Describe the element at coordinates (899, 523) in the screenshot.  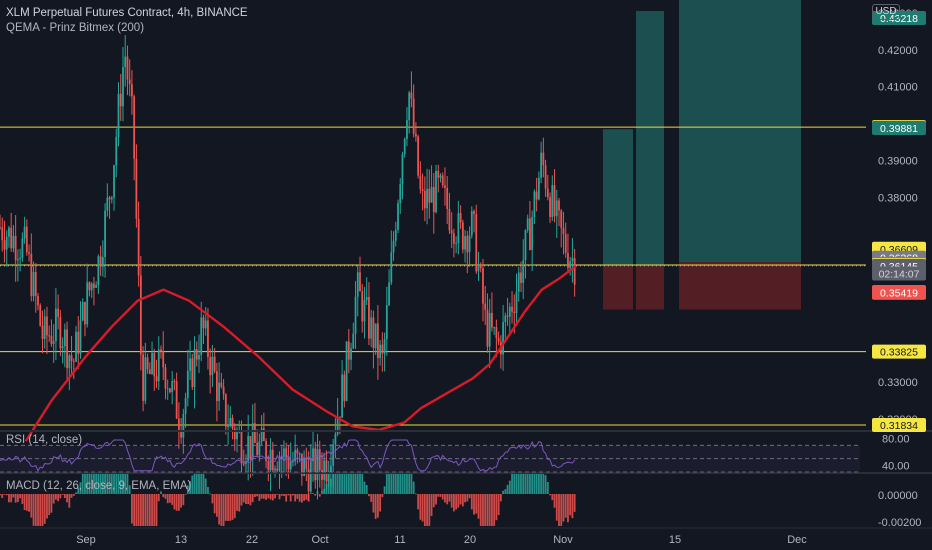
I see `macd-tick-label: -0.00200` at that location.